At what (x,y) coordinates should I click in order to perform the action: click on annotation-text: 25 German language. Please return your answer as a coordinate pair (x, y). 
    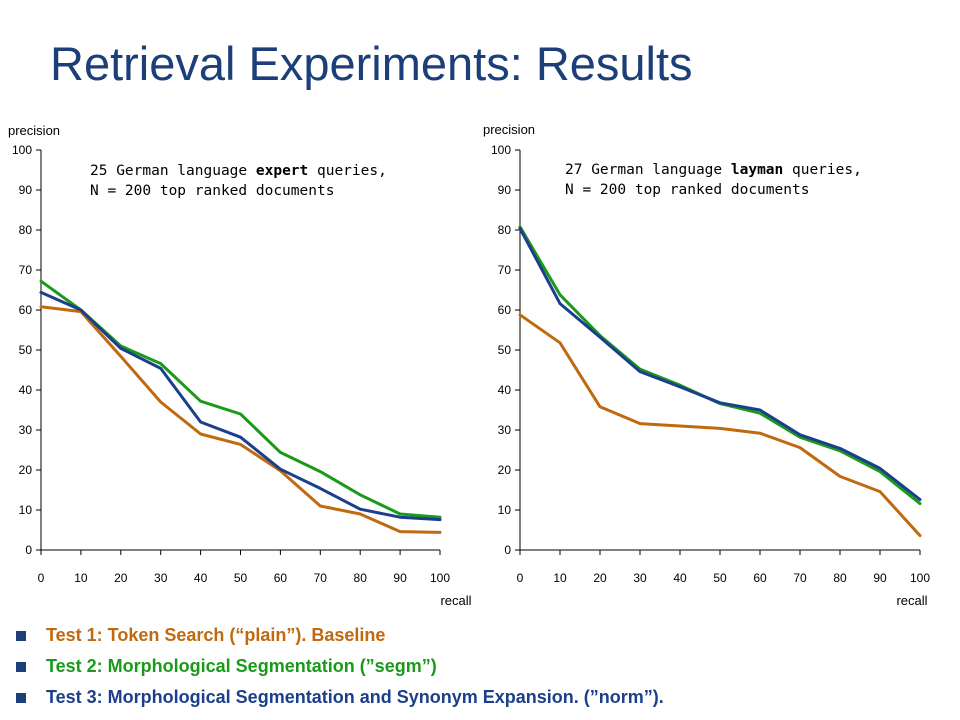
    Looking at the image, I should click on (173, 171).